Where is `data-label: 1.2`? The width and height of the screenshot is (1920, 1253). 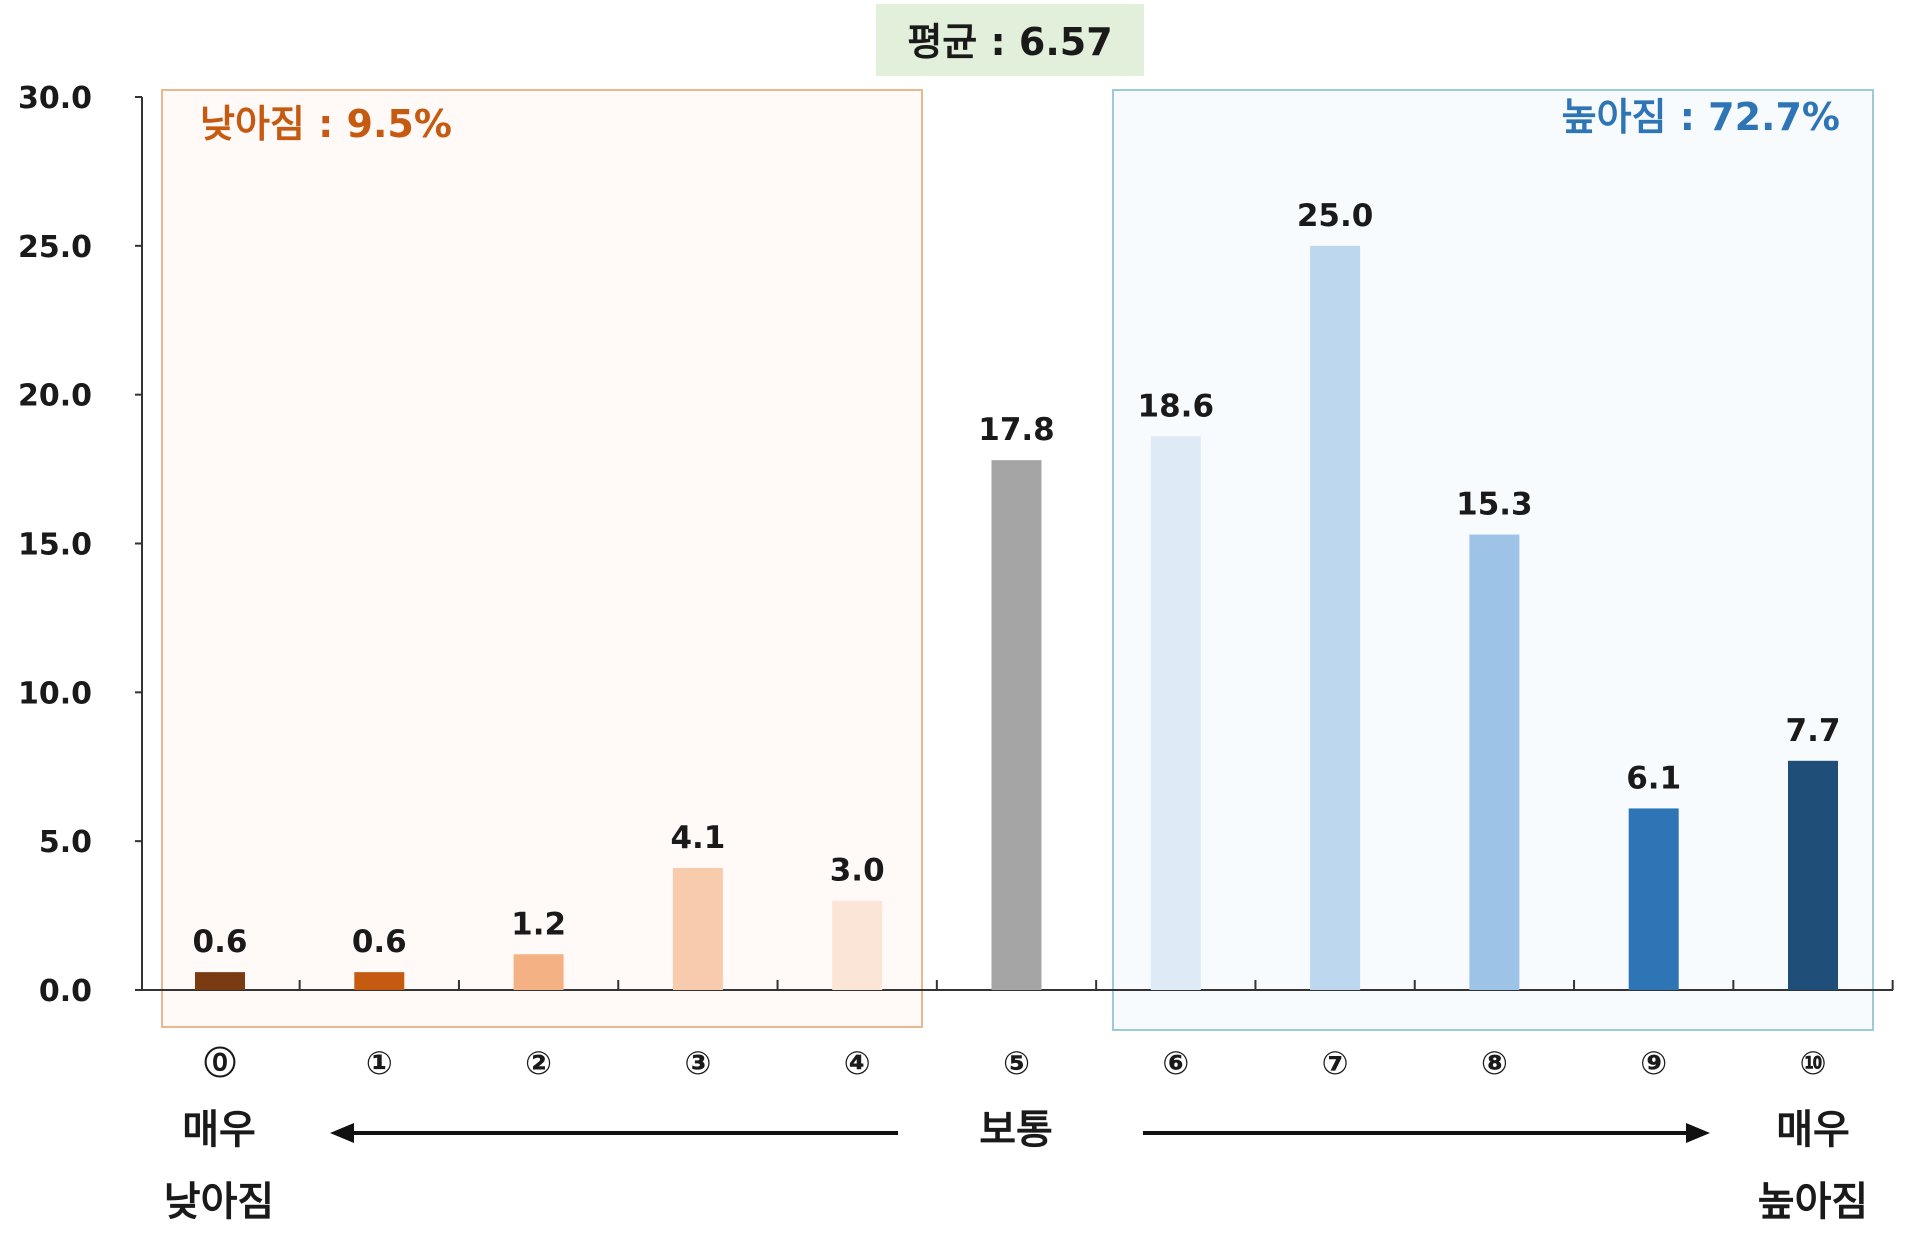
data-label: 1.2 is located at coordinates (538, 924).